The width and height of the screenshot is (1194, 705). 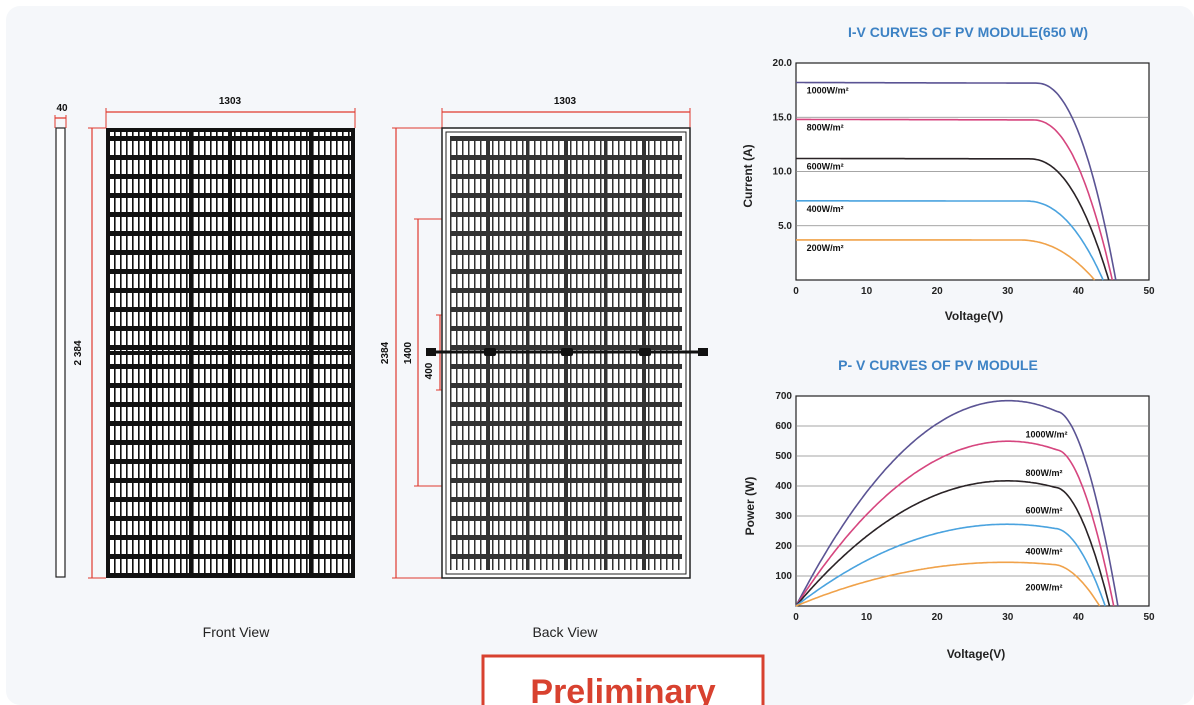 I want to click on dim-thickness: 40, so click(x=62, y=108).